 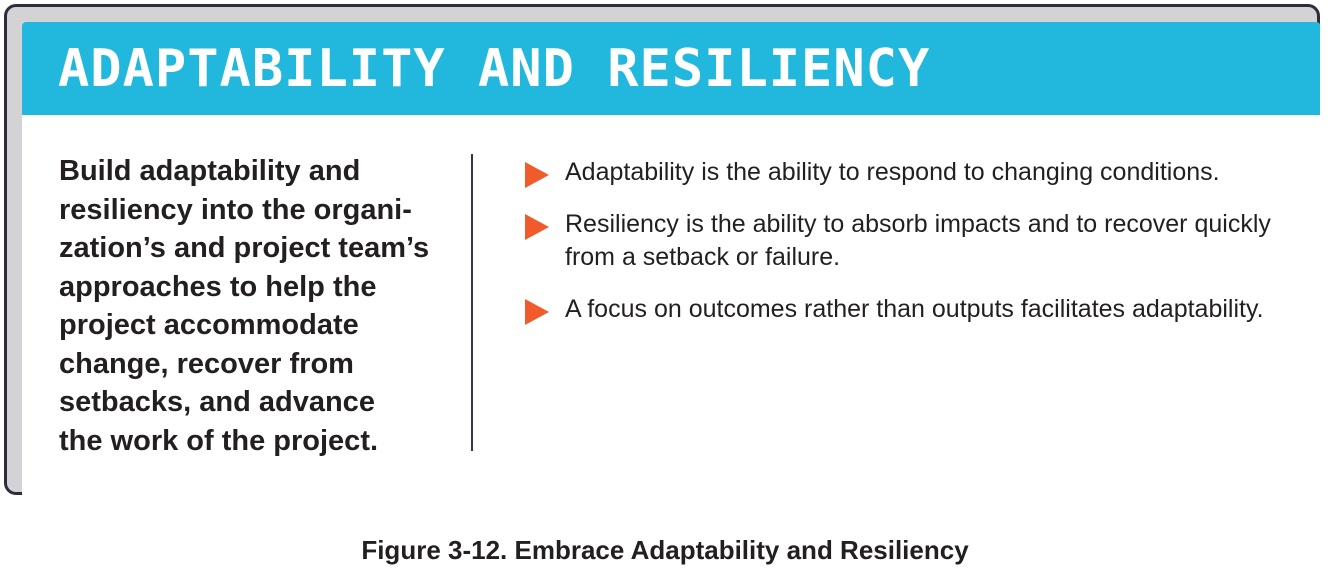 What do you see at coordinates (494, 69) in the screenshot?
I see `card-title: ADAPTABILITY AND RESILIENCY` at bounding box center [494, 69].